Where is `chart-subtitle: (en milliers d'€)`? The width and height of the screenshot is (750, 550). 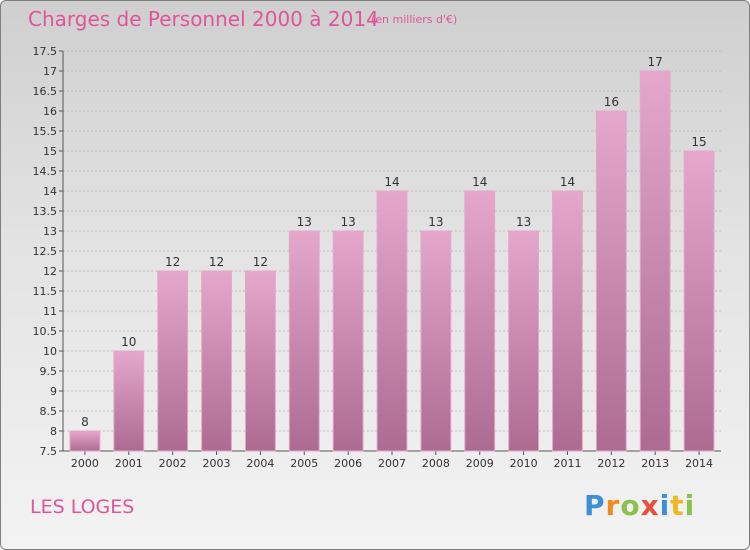 chart-subtitle: (en milliers d'€) is located at coordinates (414, 19).